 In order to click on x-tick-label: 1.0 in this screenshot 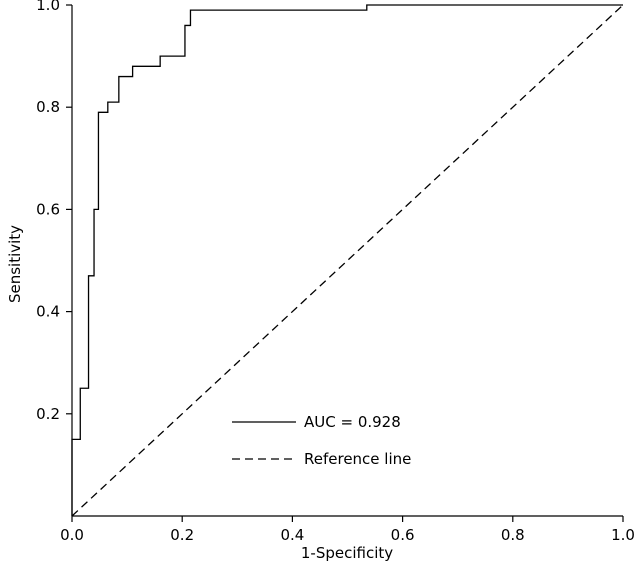, I will do `click(623, 535)`.